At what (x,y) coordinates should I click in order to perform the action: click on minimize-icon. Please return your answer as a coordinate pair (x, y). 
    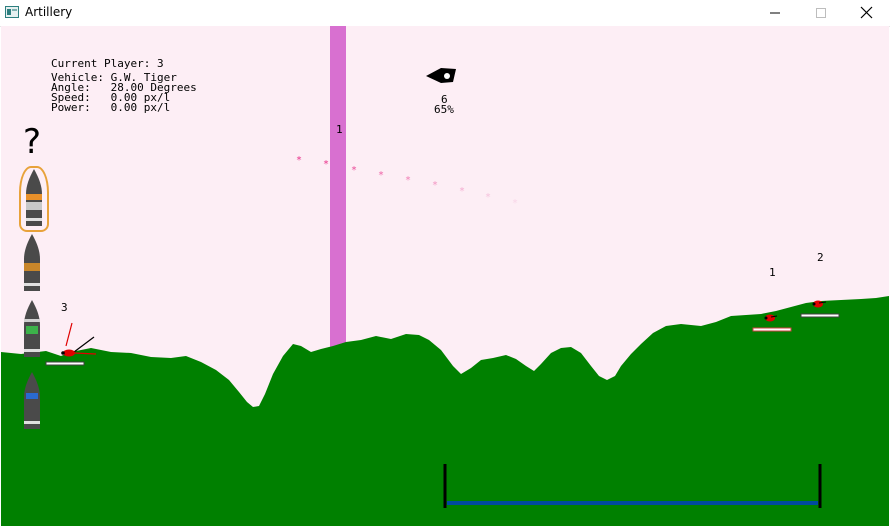
    Looking at the image, I should click on (775, 13).